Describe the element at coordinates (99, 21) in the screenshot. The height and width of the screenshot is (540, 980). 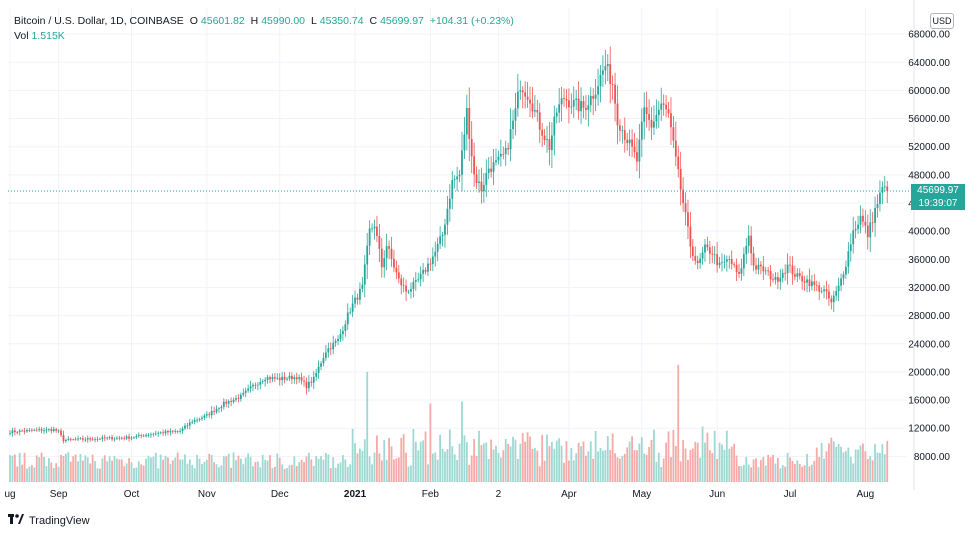
I see `symbol-title: Bitcoin / U.S. Dollar, 1D, COINBASE` at that location.